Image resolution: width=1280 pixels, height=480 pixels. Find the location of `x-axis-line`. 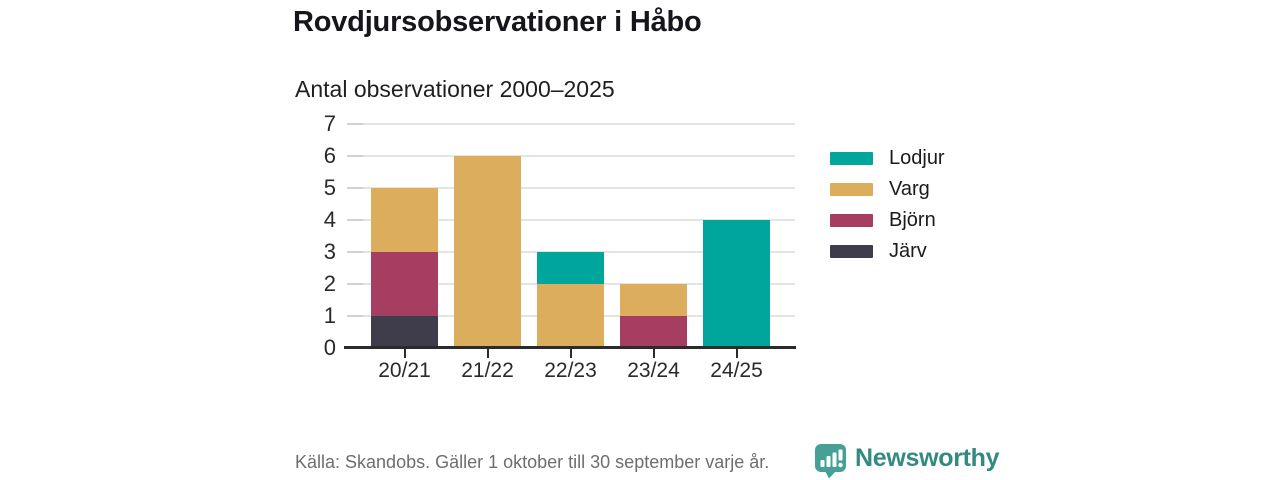

x-axis-line is located at coordinates (570, 347).